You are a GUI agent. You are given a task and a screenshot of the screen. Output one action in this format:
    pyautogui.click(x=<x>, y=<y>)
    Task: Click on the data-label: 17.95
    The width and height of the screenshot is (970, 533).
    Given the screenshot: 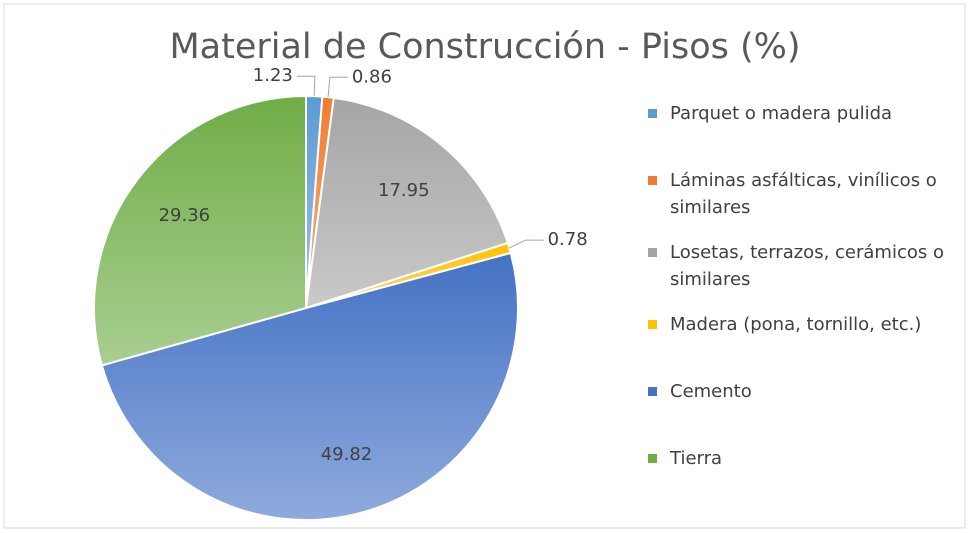 What is the action you would take?
    pyautogui.click(x=404, y=190)
    